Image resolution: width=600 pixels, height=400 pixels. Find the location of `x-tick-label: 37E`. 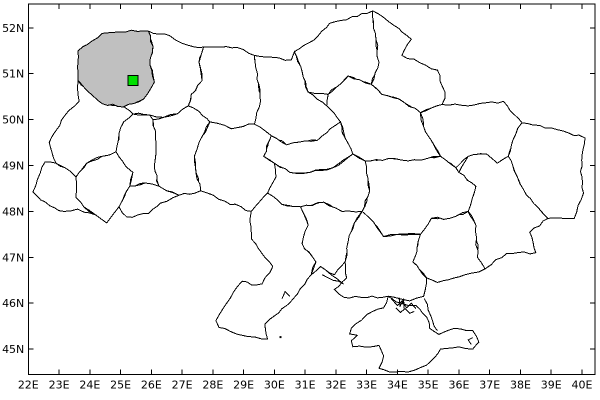

x-tick-label: 37E is located at coordinates (489, 384).